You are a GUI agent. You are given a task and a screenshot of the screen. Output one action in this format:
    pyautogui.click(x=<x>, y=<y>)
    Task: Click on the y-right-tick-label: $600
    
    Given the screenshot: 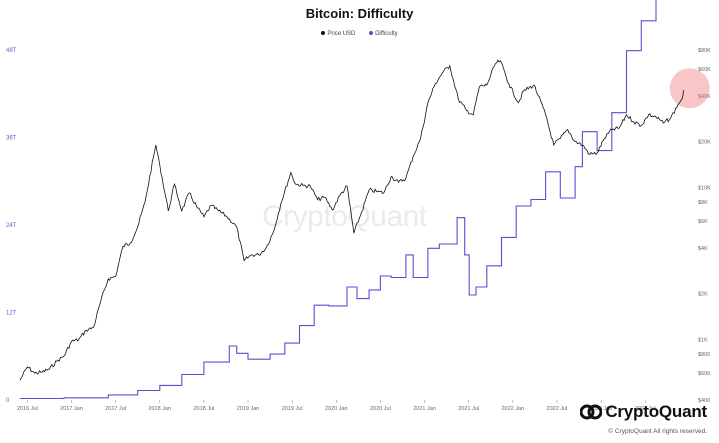 What is the action you would take?
    pyautogui.click(x=704, y=374)
    